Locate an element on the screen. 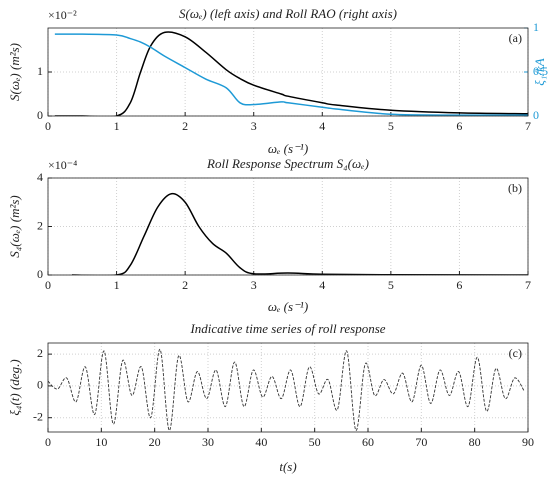 The width and height of the screenshot is (550, 483). y-exponent: ×10⁻⁴ is located at coordinates (62, 165).